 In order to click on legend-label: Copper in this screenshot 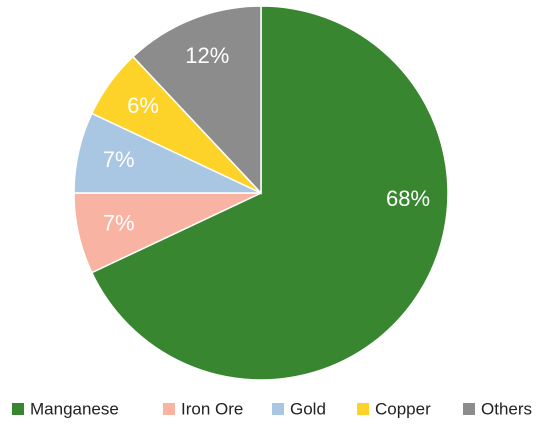, I will do `click(403, 408)`.